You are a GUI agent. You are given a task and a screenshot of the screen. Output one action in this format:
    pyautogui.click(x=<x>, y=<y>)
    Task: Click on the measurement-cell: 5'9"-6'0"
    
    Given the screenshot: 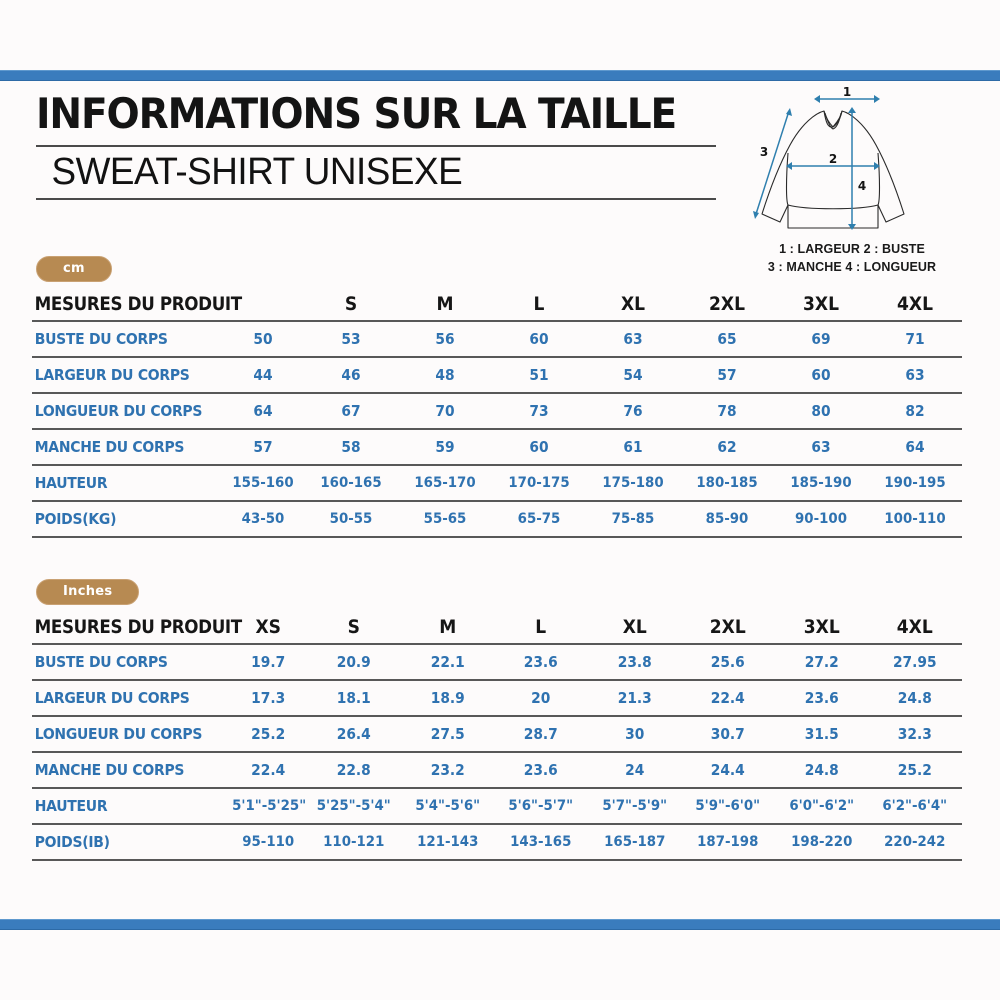 What is the action you would take?
    pyautogui.click(x=728, y=806)
    